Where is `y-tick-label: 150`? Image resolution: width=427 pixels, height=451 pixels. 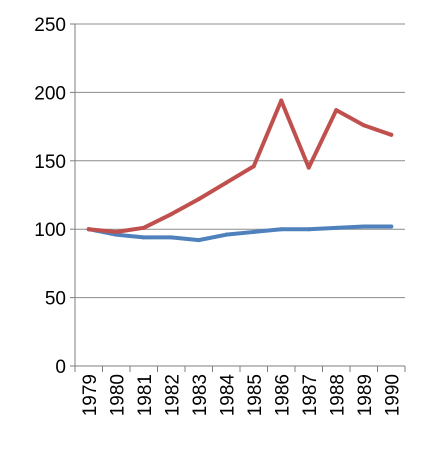
y-tick-label: 150 is located at coordinates (50, 162).